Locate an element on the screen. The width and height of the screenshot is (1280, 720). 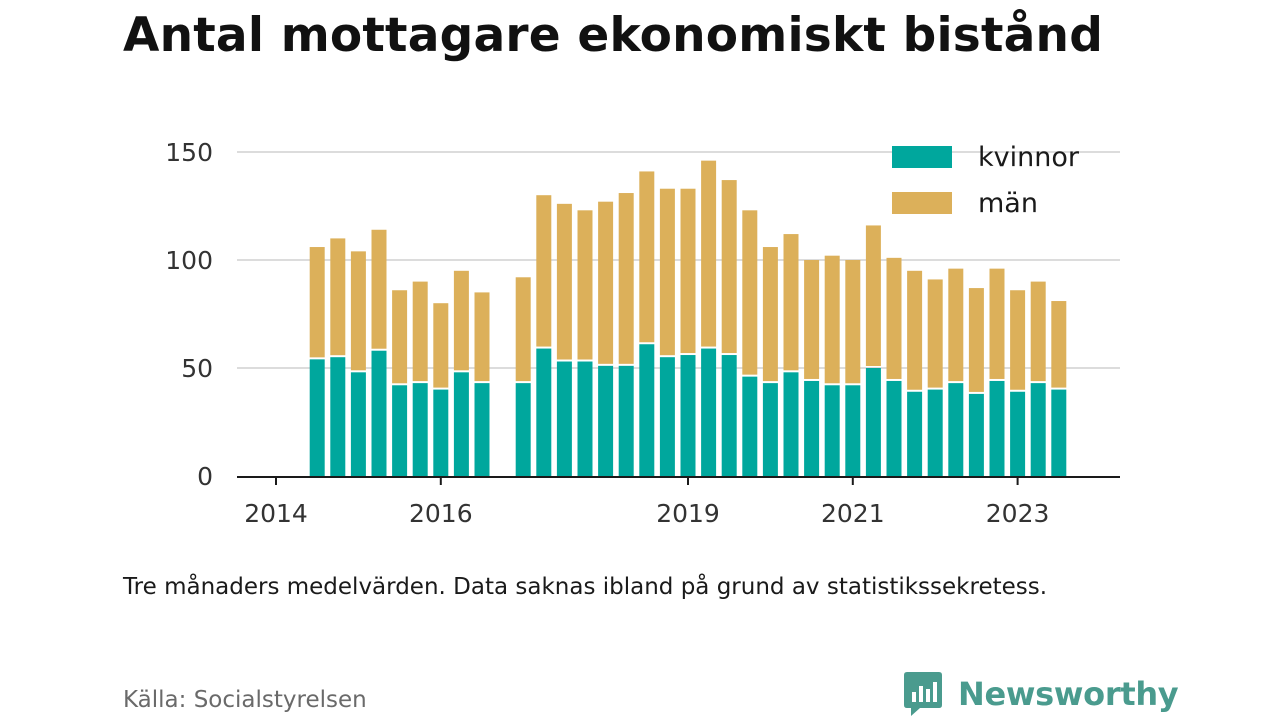
x-tick-label: 2019 is located at coordinates (688, 513).